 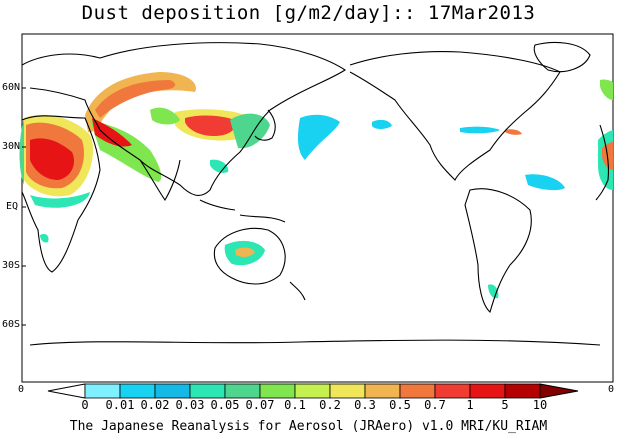 I want to click on color-bar-tick-label: 0.3, so click(x=365, y=405).